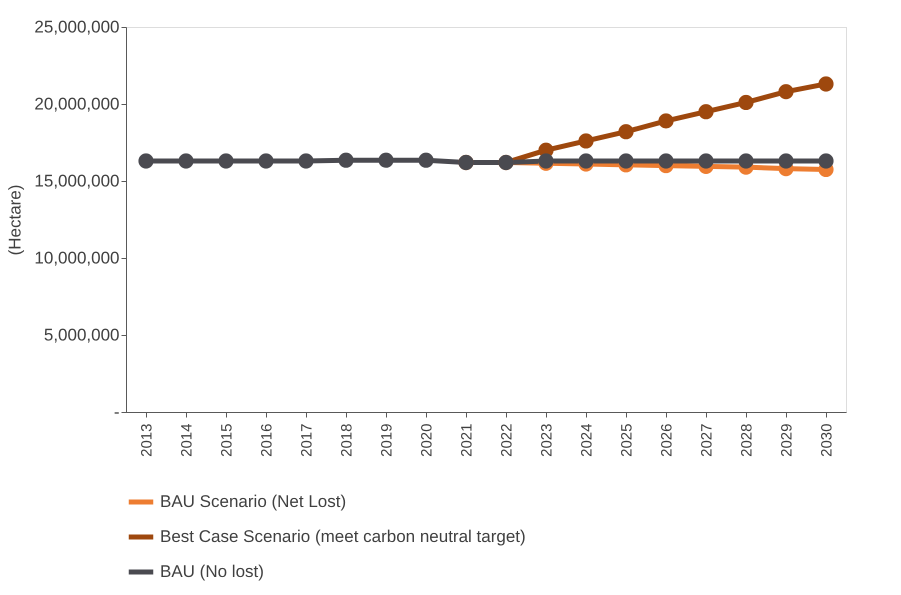 This screenshot has width=901, height=595. What do you see at coordinates (387, 440) in the screenshot?
I see `x-tick-label: 2019` at bounding box center [387, 440].